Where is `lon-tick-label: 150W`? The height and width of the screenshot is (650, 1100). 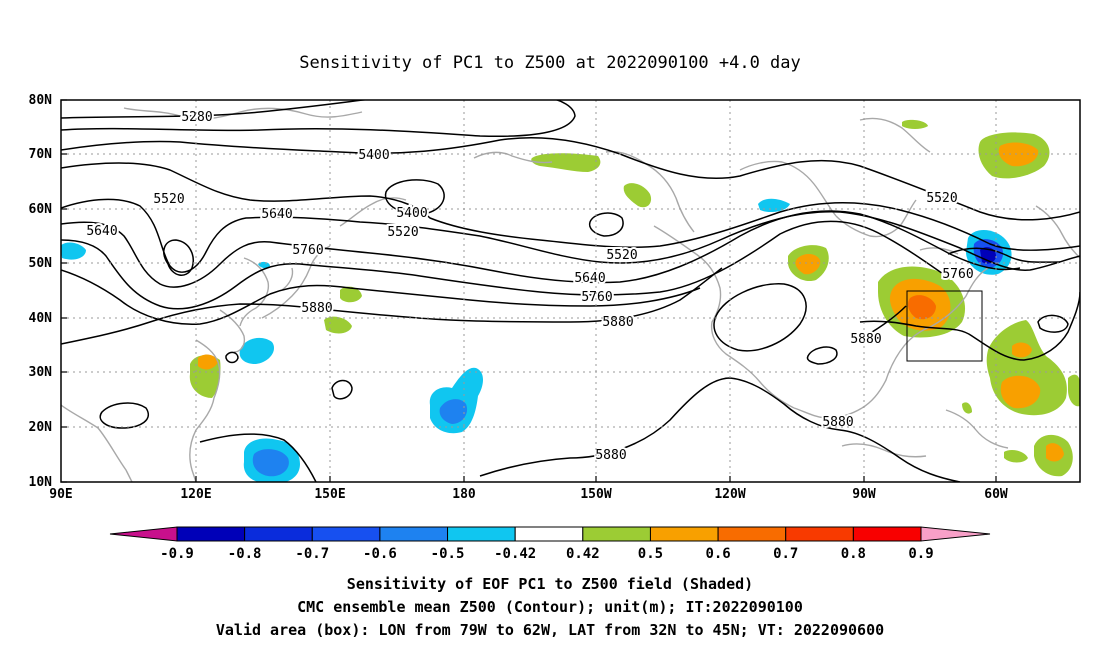
lon-tick-label: 150W is located at coordinates (595, 494).